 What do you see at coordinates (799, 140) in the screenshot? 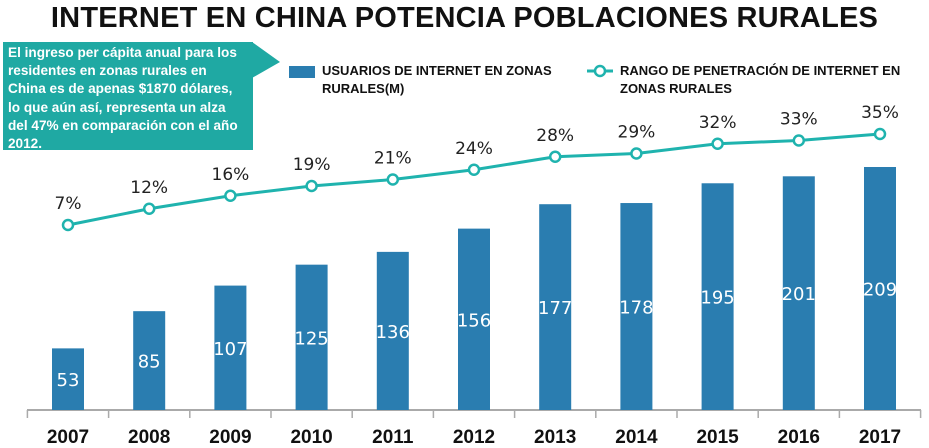
I see `line-point-2016` at bounding box center [799, 140].